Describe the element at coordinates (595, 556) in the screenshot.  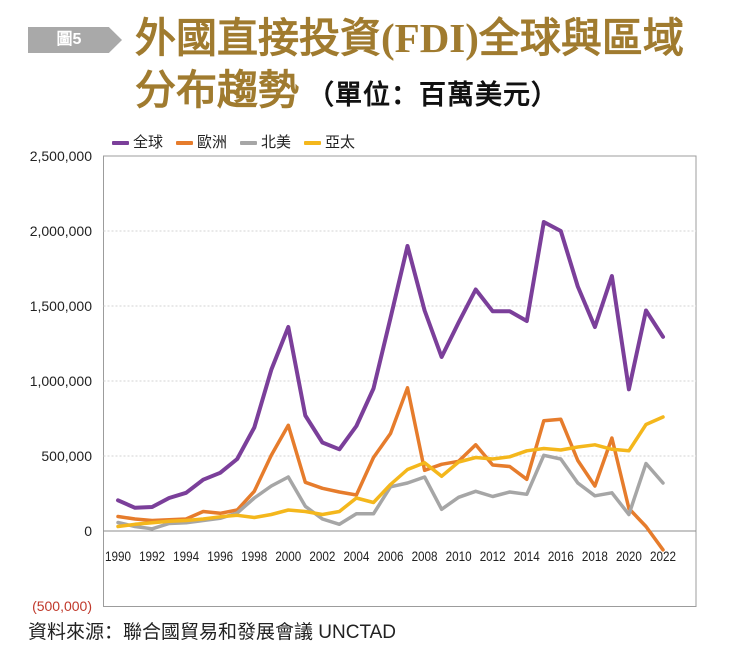
I see `x-tick-label: 2018` at that location.